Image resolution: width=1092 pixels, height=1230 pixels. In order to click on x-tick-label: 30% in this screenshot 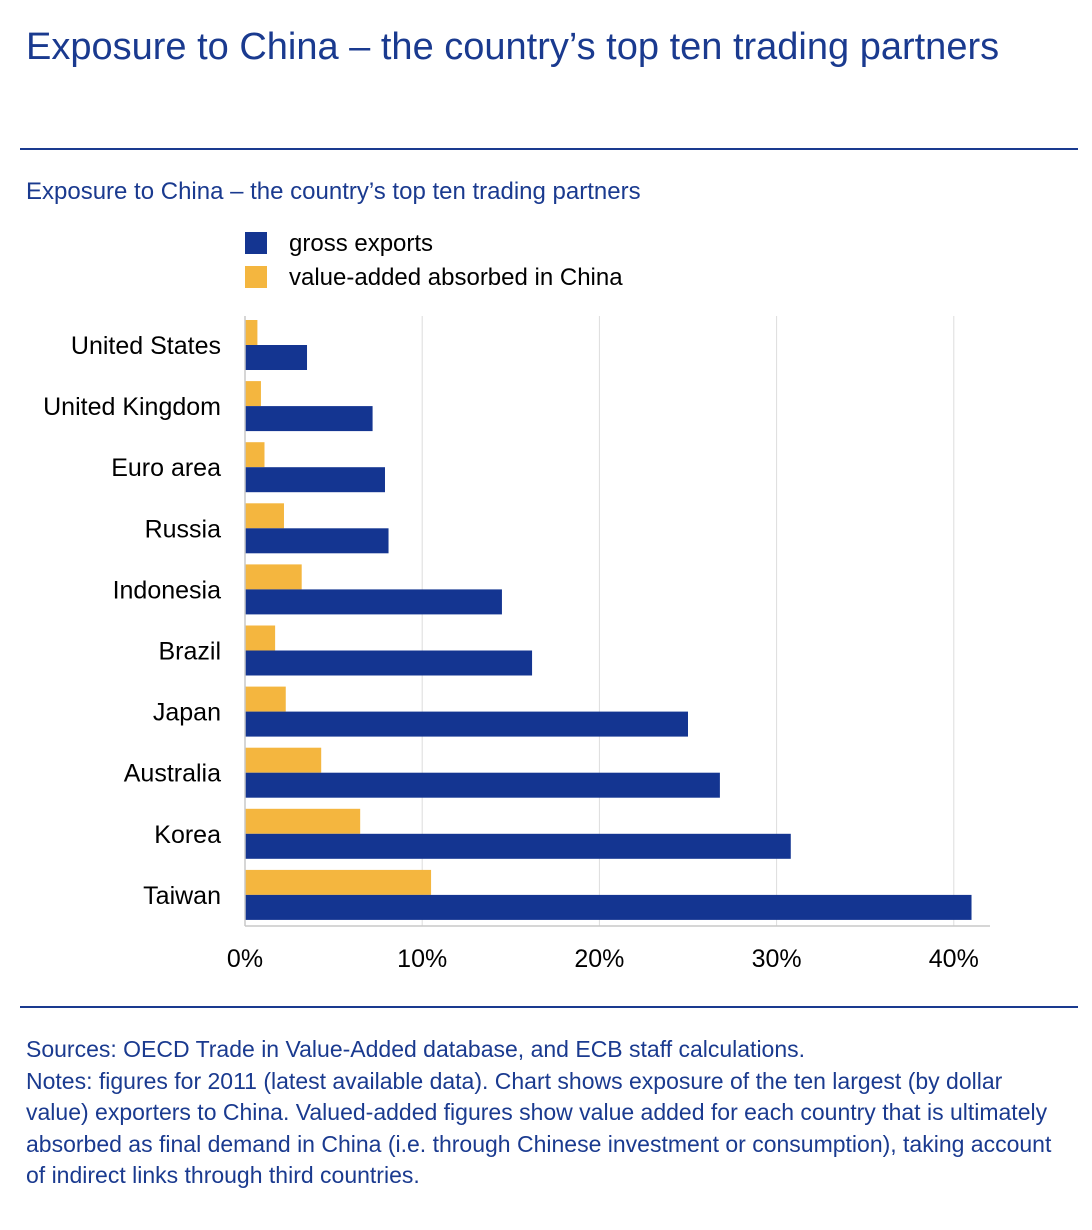, I will do `click(777, 959)`.